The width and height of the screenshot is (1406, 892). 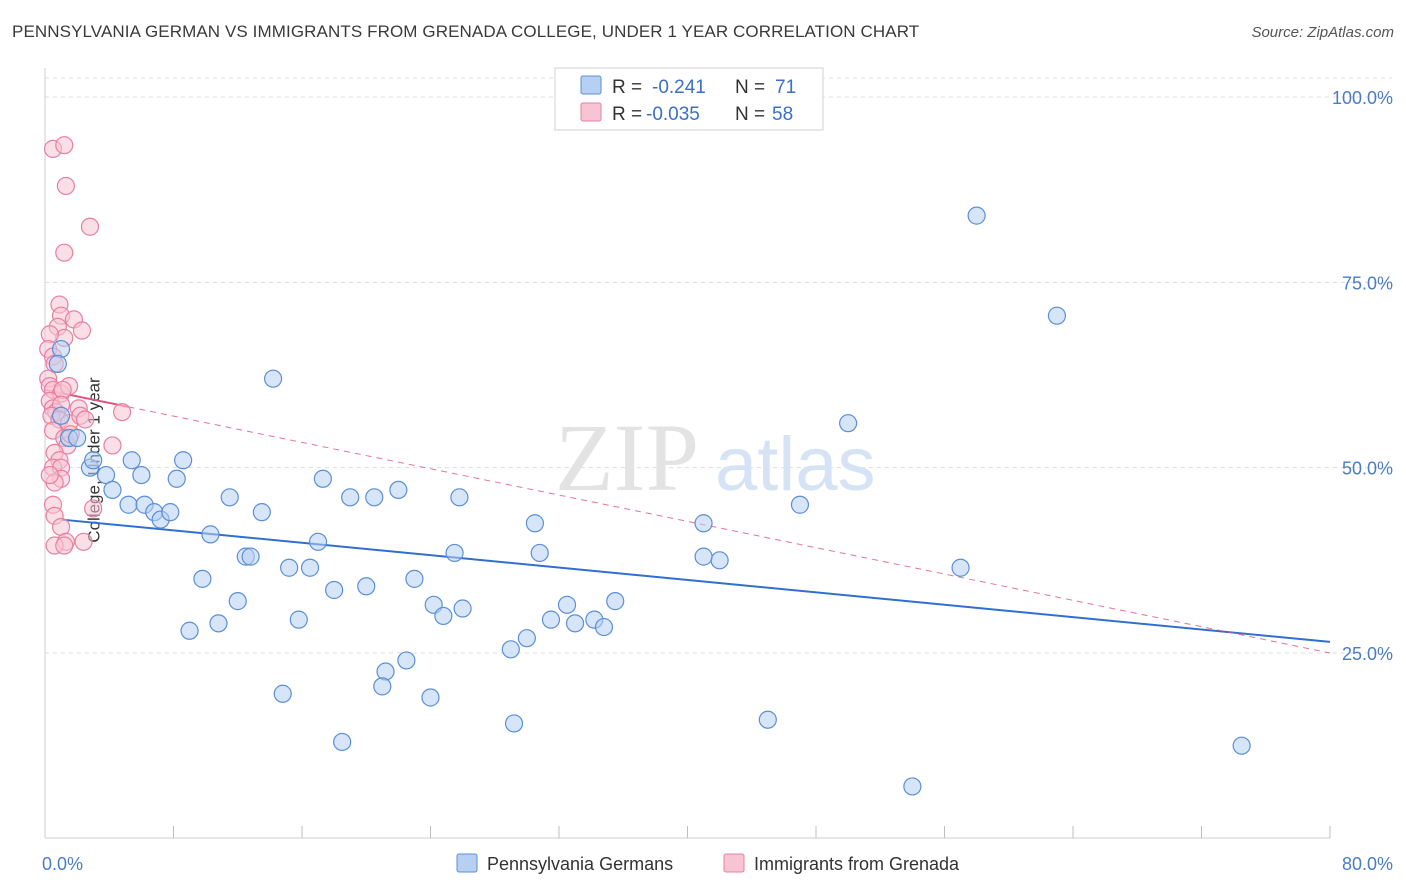 I want to click on bottom-legend-label-2: Immigrants from Grenada, so click(x=857, y=864).